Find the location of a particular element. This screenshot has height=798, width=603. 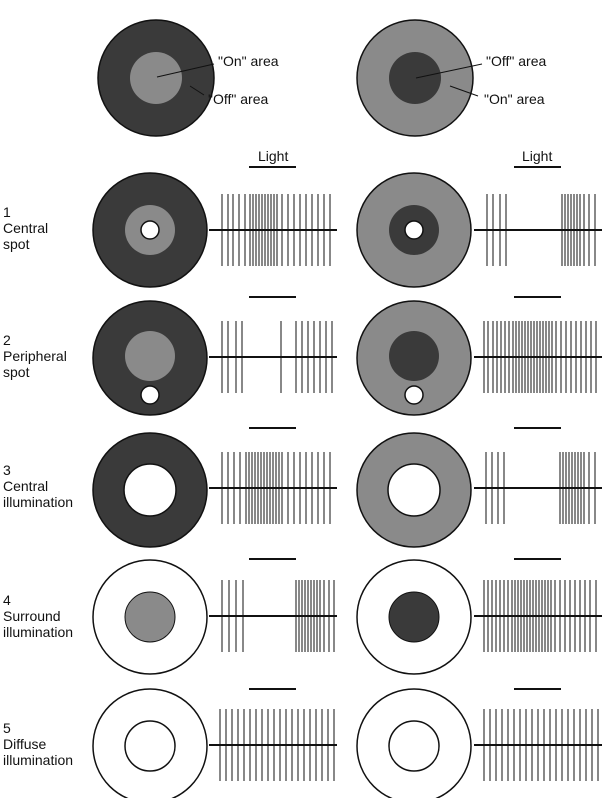

on-center-pointer-line is located at coordinates (185, 70).